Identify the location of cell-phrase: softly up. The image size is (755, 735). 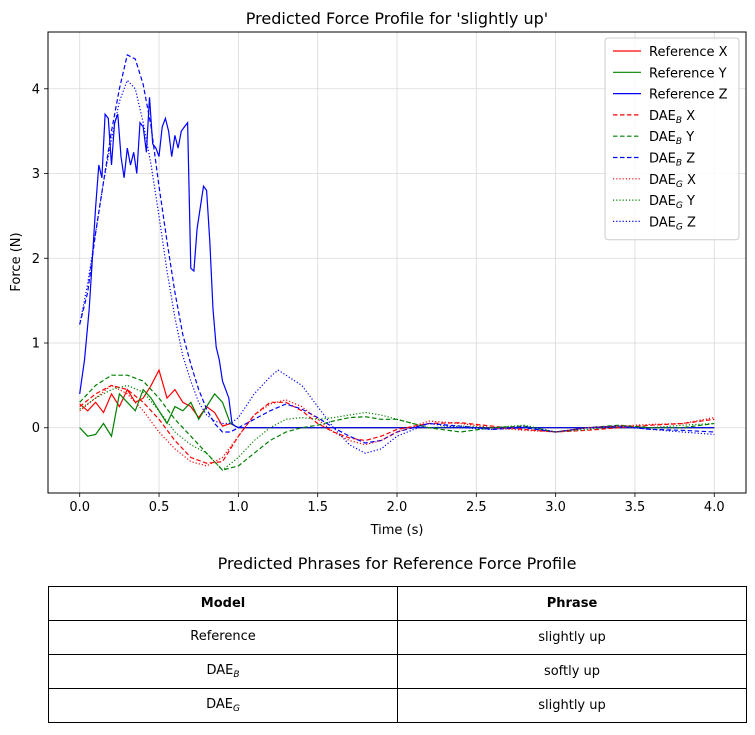
(572, 671).